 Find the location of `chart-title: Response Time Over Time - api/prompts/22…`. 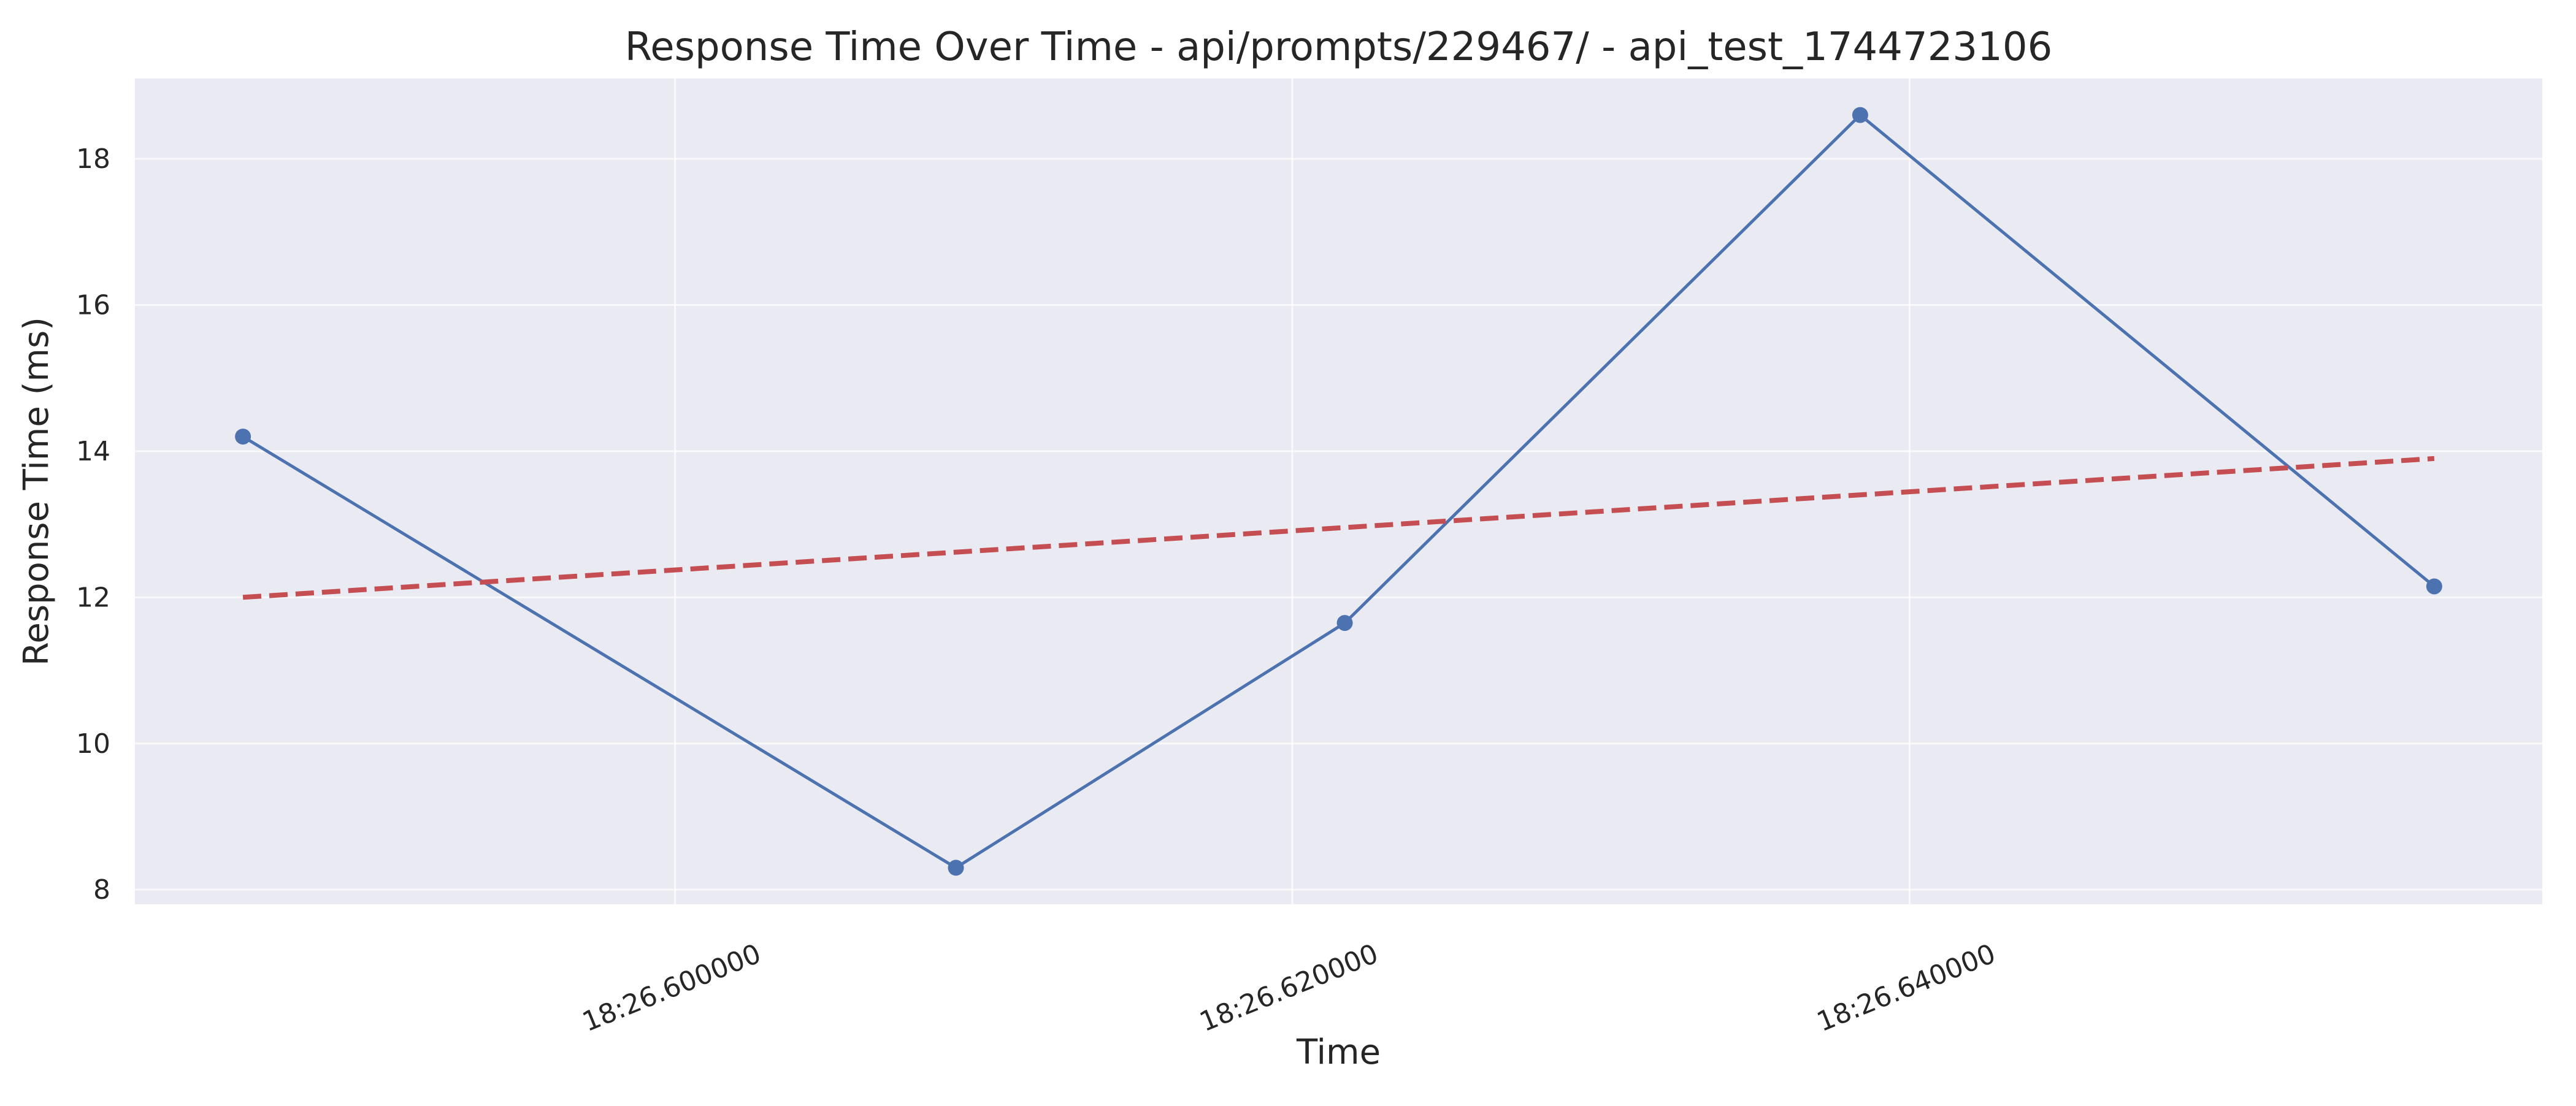

chart-title: Response Time Over Time - api/prompts/22… is located at coordinates (1339, 47).